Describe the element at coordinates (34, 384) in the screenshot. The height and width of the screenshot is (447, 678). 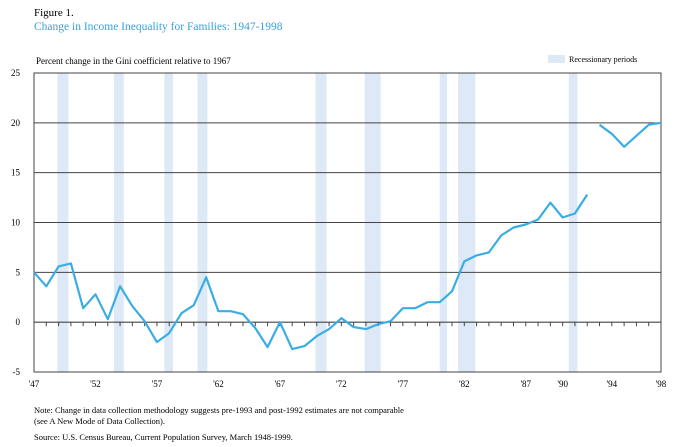
I see `x-tick-label: '47` at that location.